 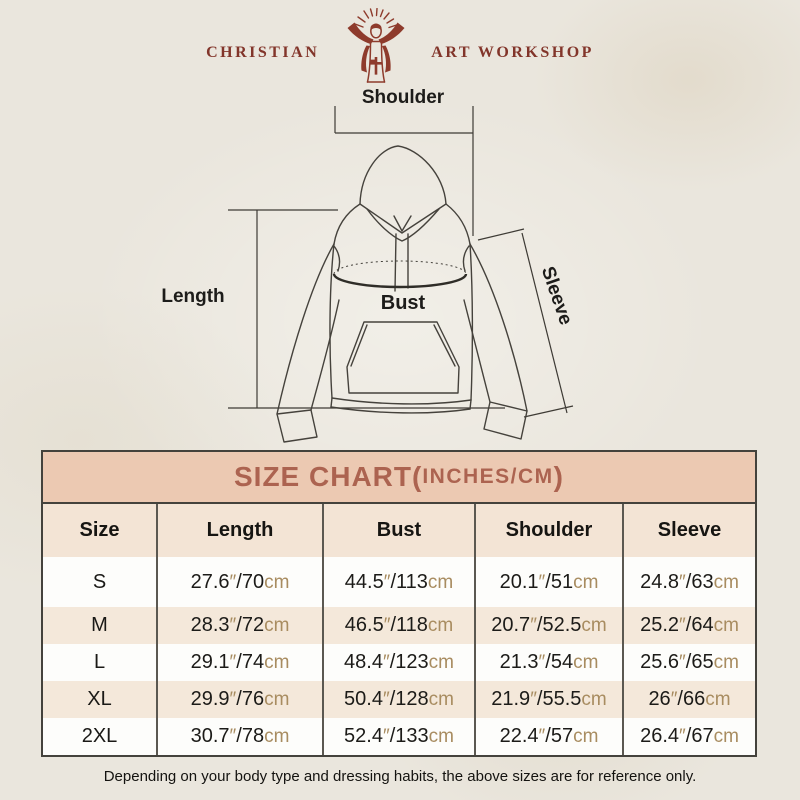 What do you see at coordinates (239, 662) in the screenshot?
I see `measure-cell: 29.1″/74cm` at bounding box center [239, 662].